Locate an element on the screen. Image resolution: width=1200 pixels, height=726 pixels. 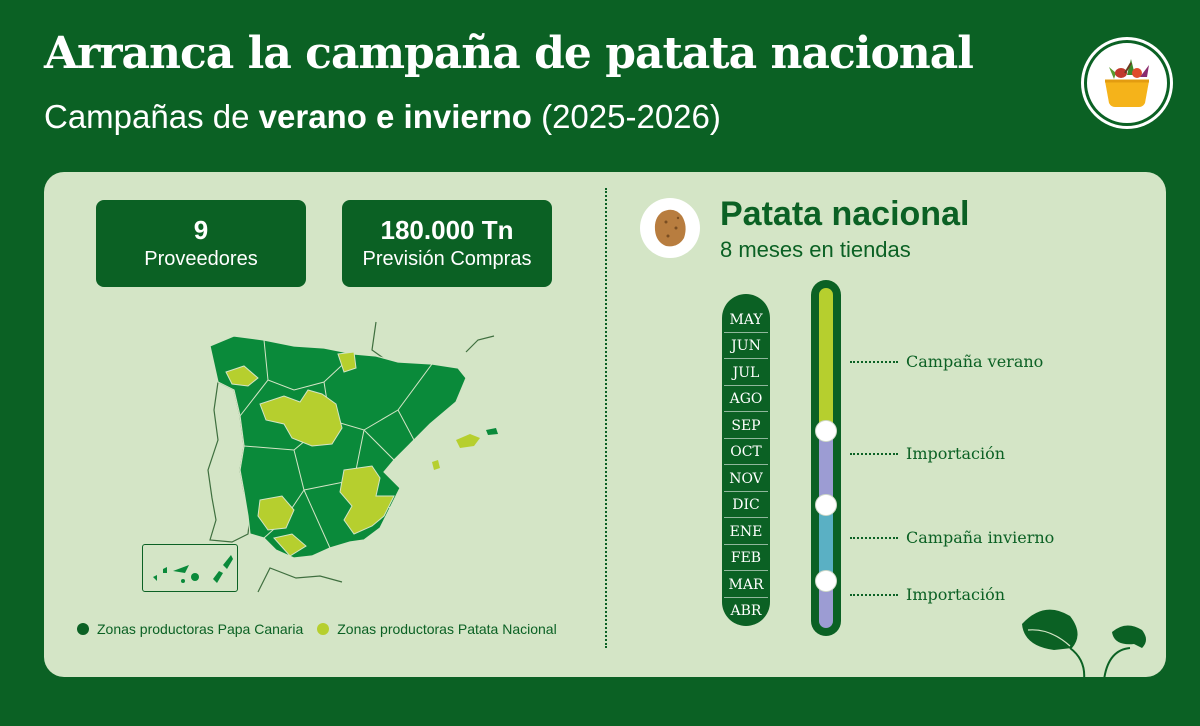
vertical-divider is located at coordinates (606, 418).